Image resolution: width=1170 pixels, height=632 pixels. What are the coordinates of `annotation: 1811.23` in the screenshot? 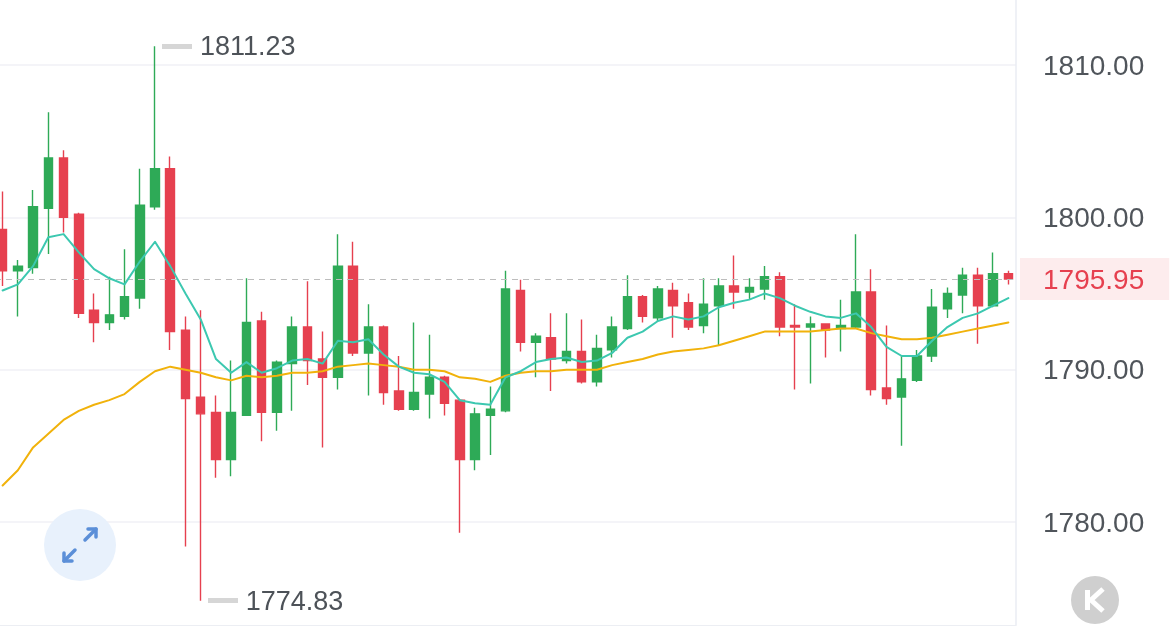 It's located at (248, 46).